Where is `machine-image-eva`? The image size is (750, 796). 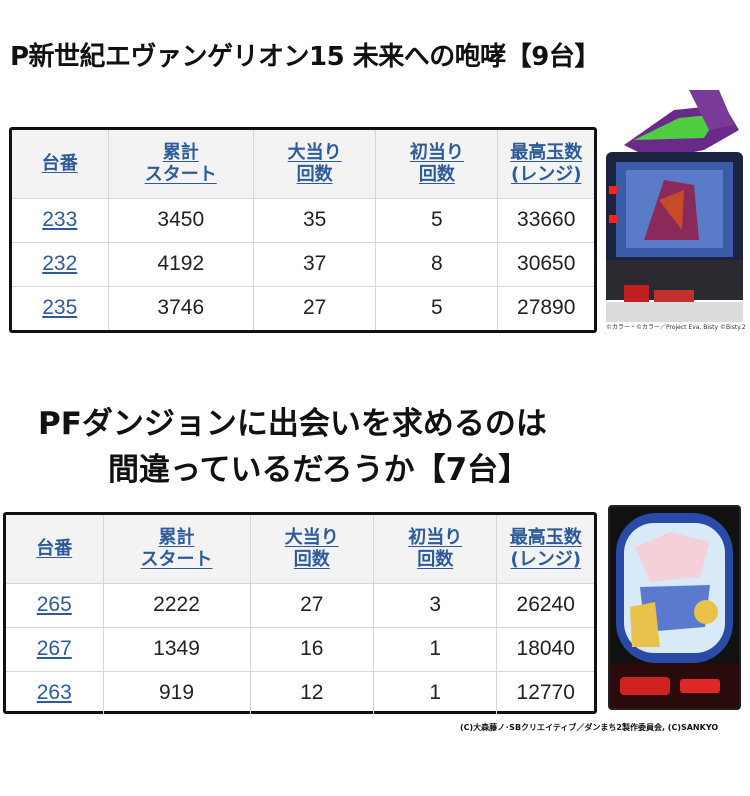 machine-image-eva is located at coordinates (674, 212).